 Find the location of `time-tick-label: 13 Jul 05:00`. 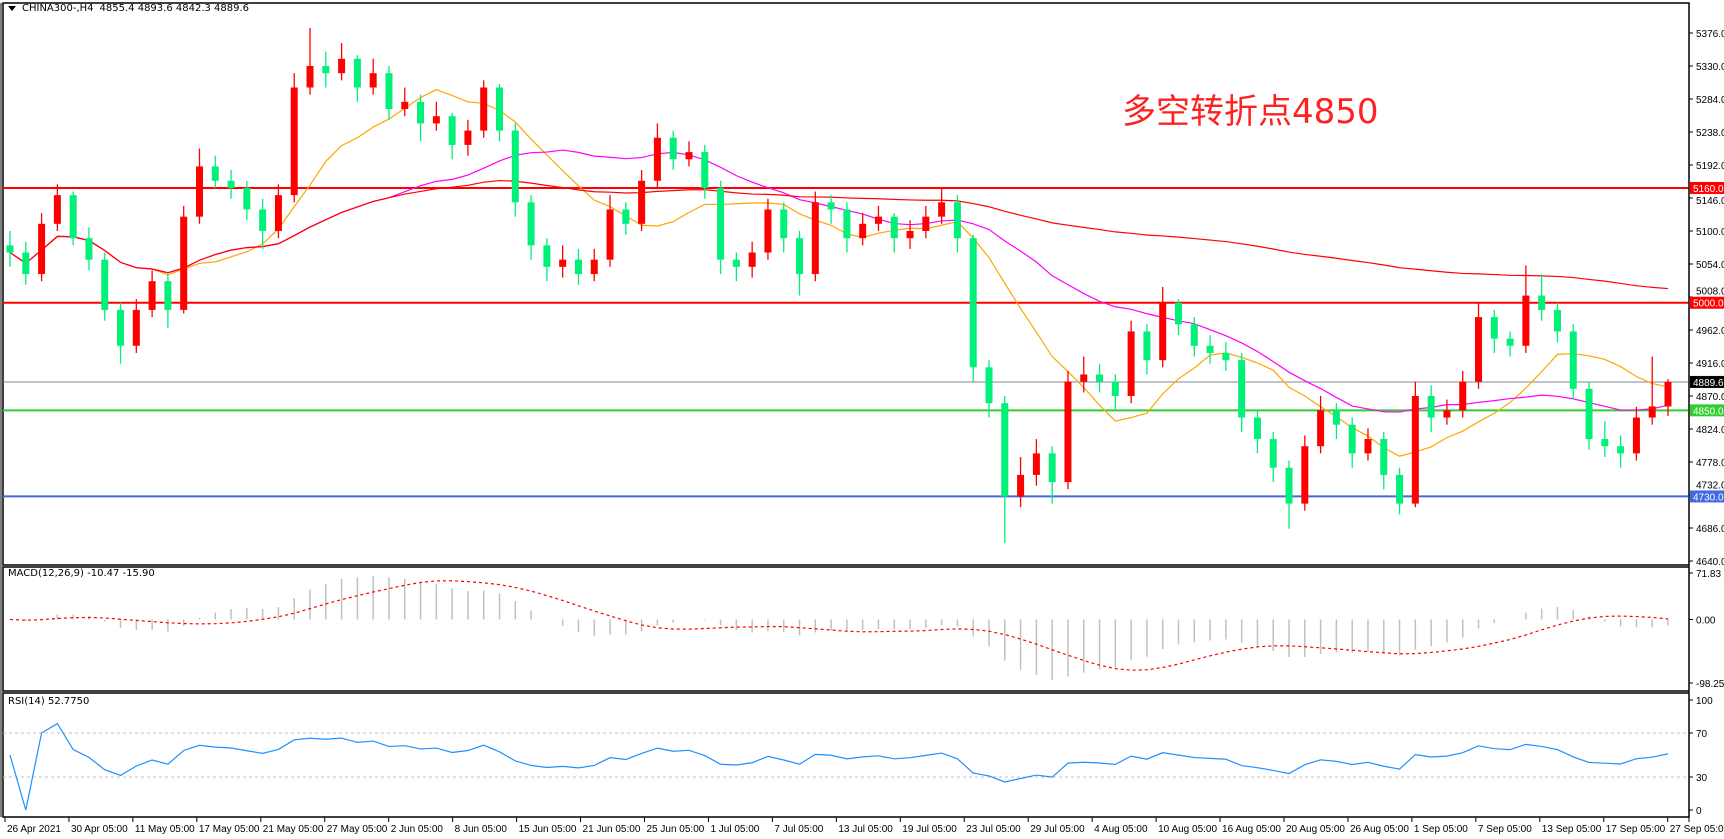

time-tick-label: 13 Jul 05:00 is located at coordinates (865, 829).